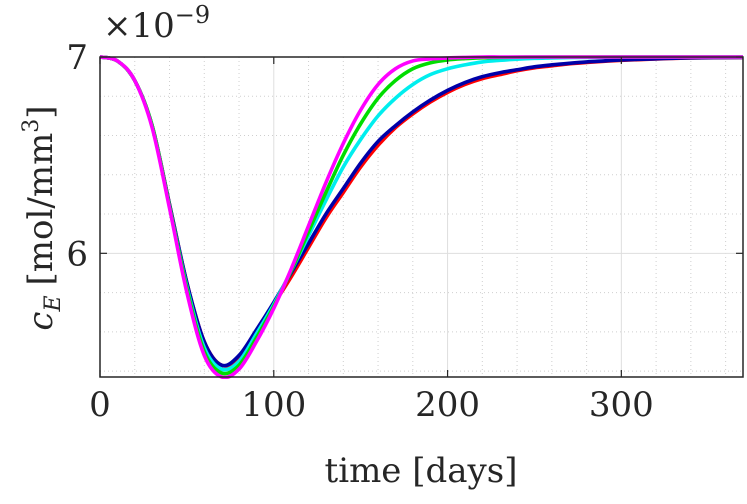  What do you see at coordinates (100, 405) in the screenshot?
I see `x-tick-label: 0` at bounding box center [100, 405].